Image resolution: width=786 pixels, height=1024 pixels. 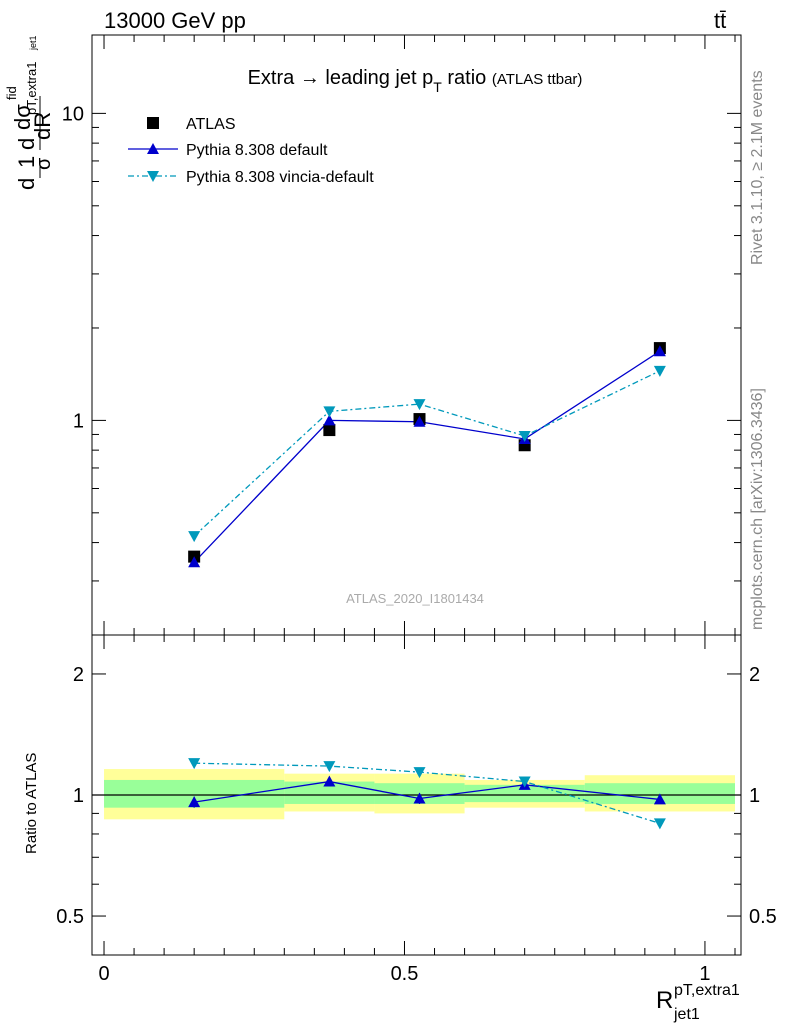 What do you see at coordinates (31, 803) in the screenshot?
I see `ratio-y-label: Ratio to ATLAS` at bounding box center [31, 803].